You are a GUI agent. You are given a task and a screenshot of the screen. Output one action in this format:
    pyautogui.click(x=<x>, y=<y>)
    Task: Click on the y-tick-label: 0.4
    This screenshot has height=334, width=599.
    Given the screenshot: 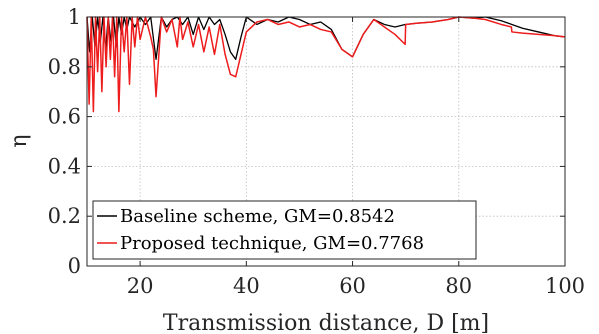 What is the action you would take?
    pyautogui.click(x=64, y=166)
    